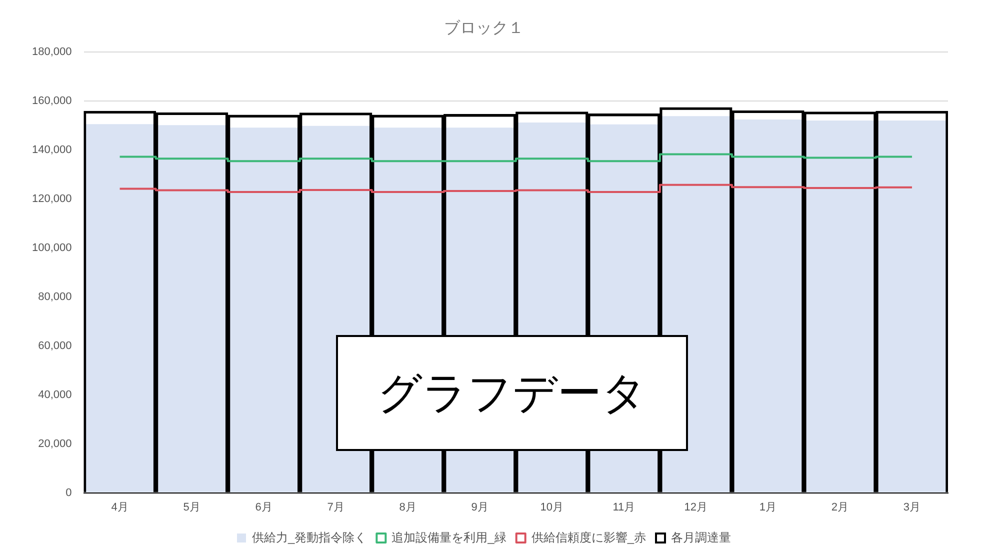 This screenshot has width=998, height=559. Describe the element at coordinates (52, 199) in the screenshot. I see `y-tick-label: 120,000` at that location.